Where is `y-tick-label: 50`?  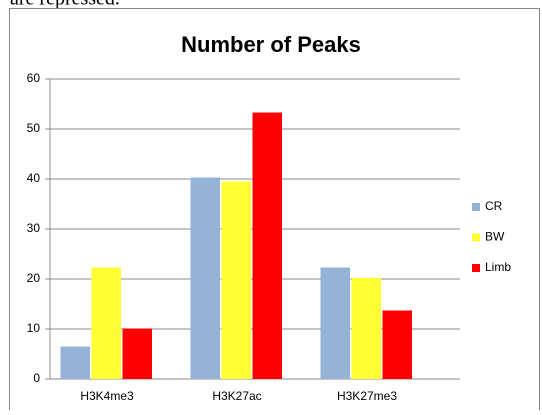 y-tick-label: 50 is located at coordinates (34, 128).